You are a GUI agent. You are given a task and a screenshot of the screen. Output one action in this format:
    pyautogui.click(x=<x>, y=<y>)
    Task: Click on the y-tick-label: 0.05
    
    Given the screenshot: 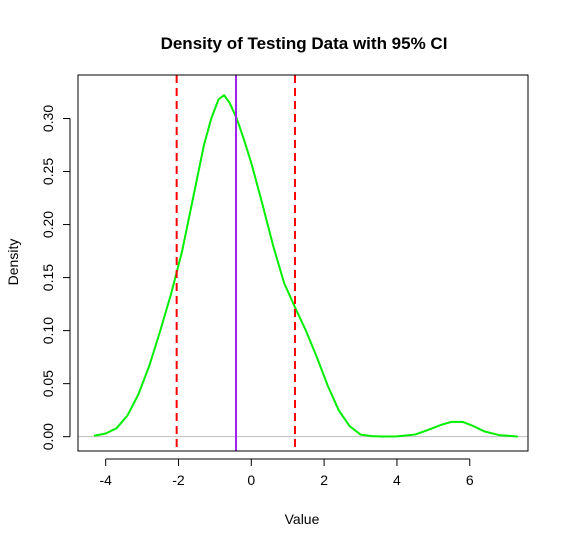 What is the action you would take?
    pyautogui.click(x=48, y=383)
    